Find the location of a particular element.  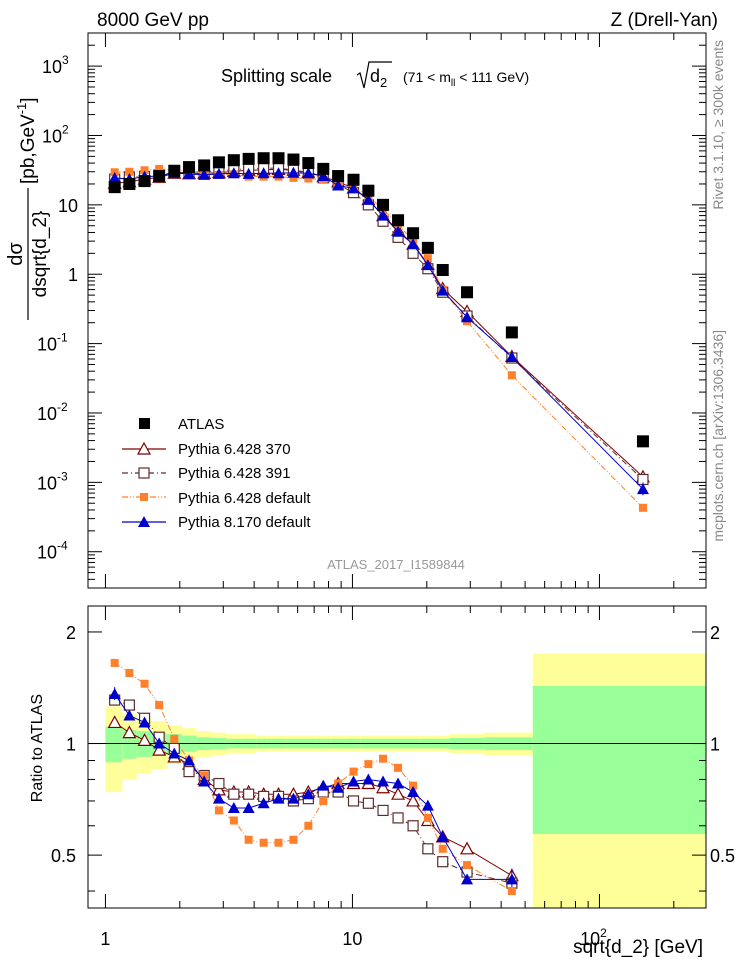

ratio-line-pythia-8-170-default is located at coordinates (313, 786).